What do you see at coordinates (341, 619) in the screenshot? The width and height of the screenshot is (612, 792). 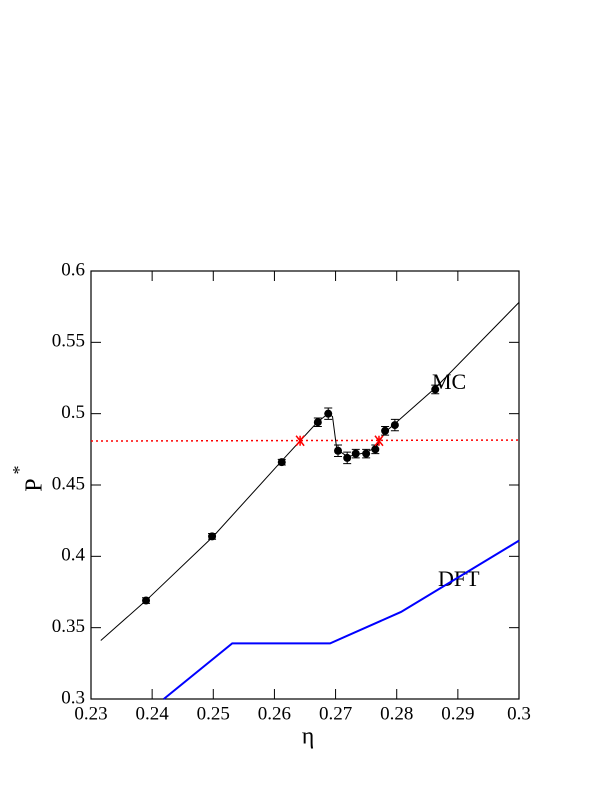 I see `dft-curve` at bounding box center [341, 619].